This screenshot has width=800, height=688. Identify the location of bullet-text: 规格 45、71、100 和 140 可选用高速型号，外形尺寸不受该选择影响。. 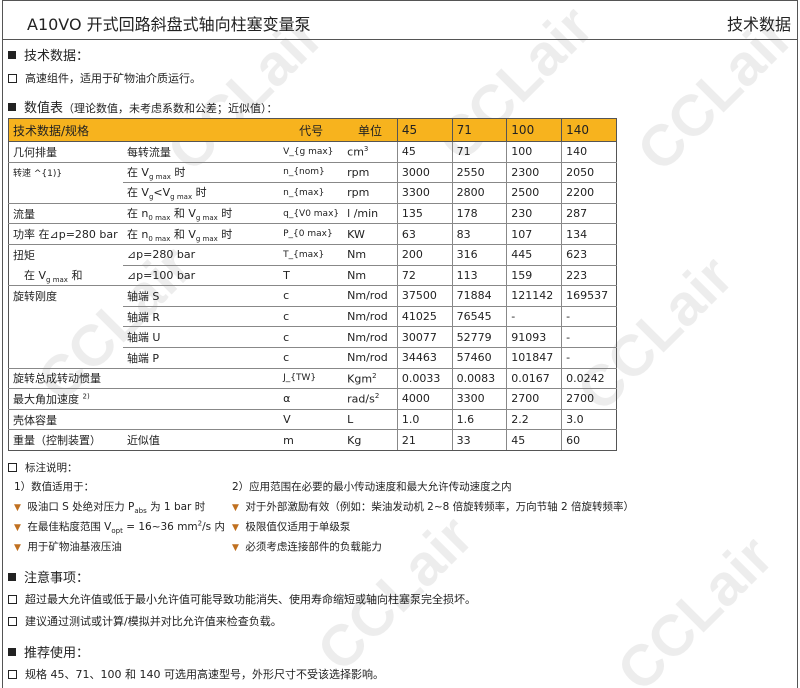
(204, 674).